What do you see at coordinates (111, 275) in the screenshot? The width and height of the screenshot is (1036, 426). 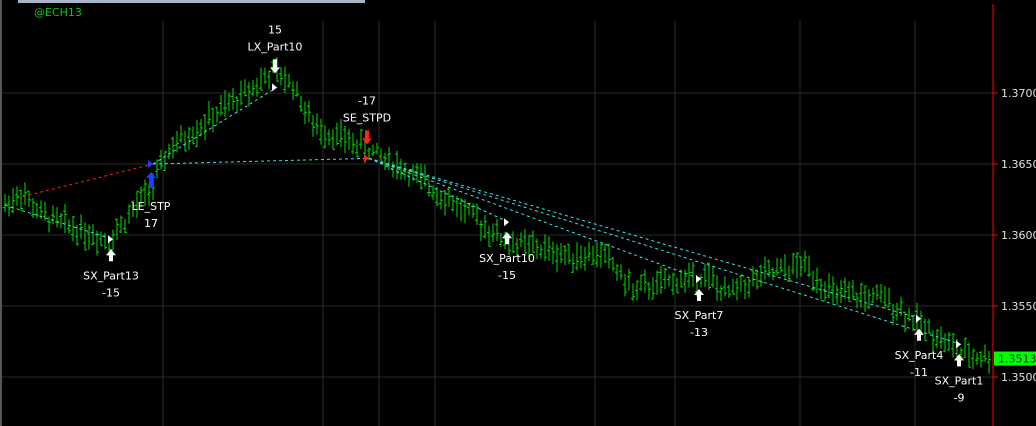 I see `trade-label: SX_Part13` at bounding box center [111, 275].